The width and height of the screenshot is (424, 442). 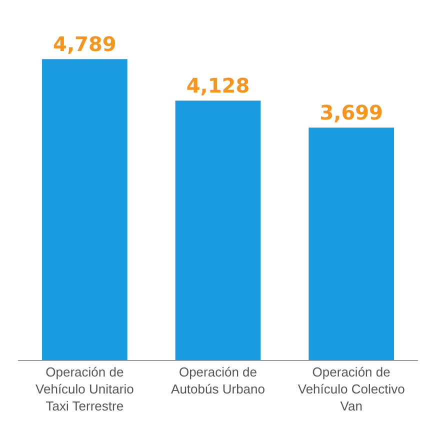 I want to click on data-label: 4,128, so click(x=218, y=86).